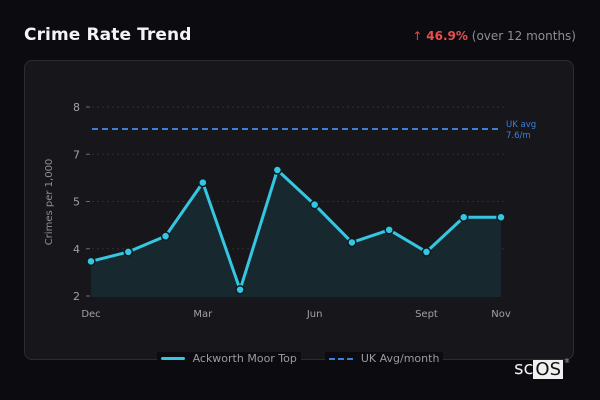 This screenshot has width=600, height=400. I want to click on x-tick-label: Mar, so click(203, 314).